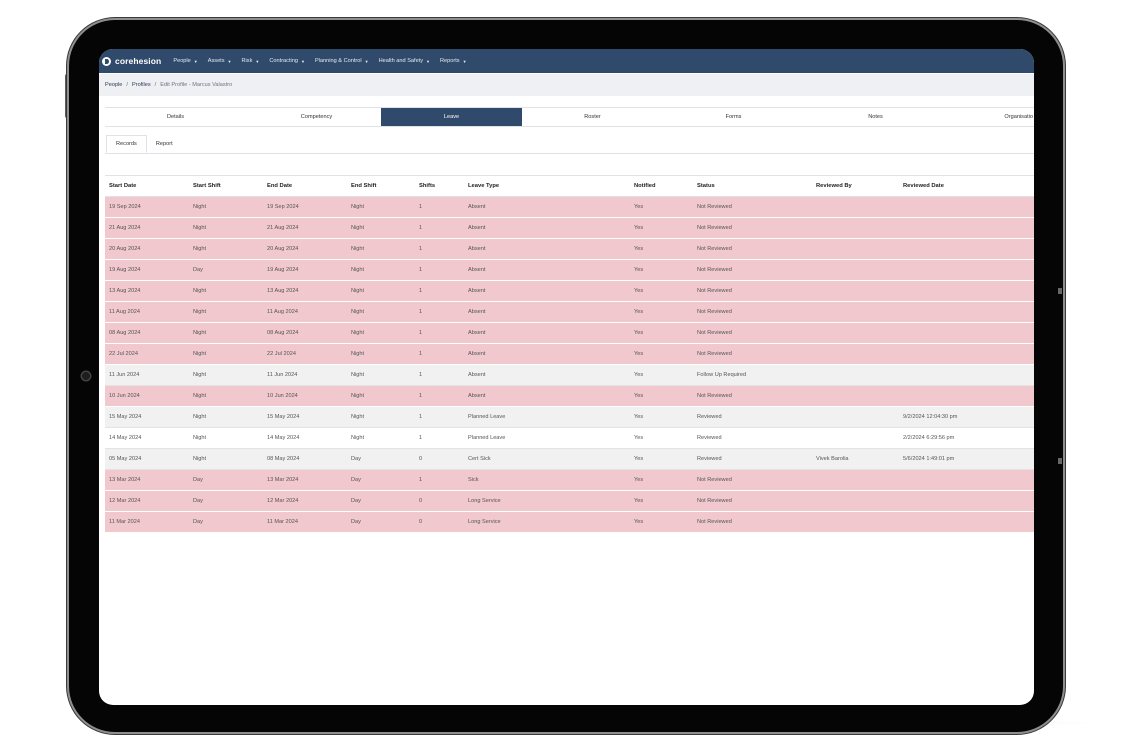  What do you see at coordinates (427, 186) in the screenshot?
I see `column-header-shifts: Shifts` at bounding box center [427, 186].